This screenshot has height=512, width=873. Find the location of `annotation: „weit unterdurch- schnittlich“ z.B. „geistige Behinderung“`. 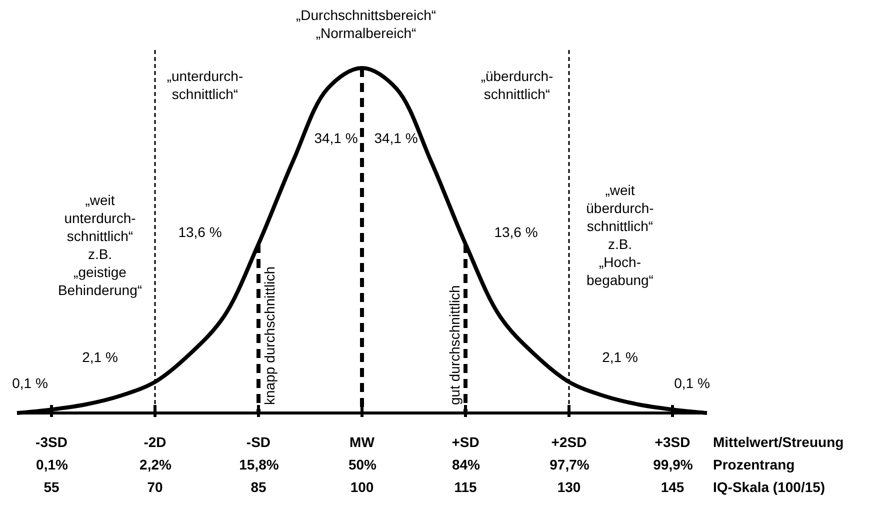

annotation: „weit unterdurch- schnittlich“ z.B. „geistige Behinderung“ is located at coordinates (100, 245).